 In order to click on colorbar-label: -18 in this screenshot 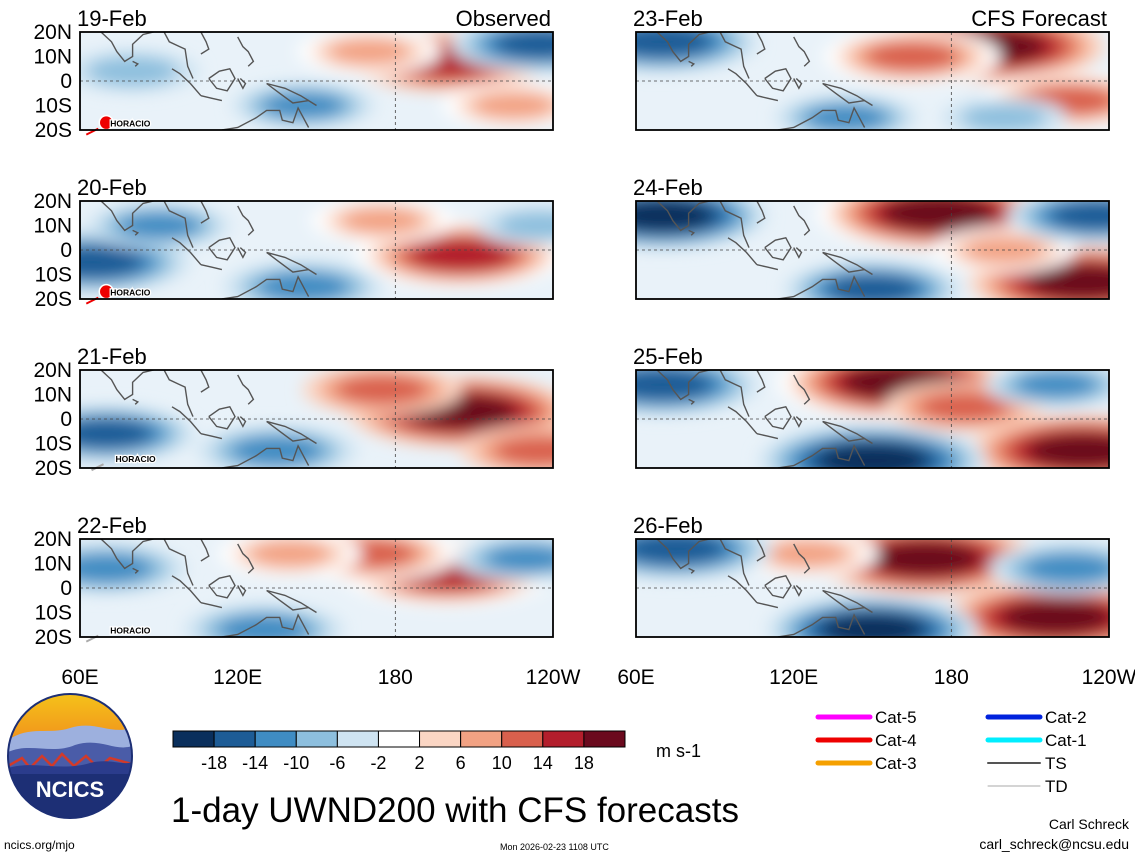, I will do `click(214, 763)`.